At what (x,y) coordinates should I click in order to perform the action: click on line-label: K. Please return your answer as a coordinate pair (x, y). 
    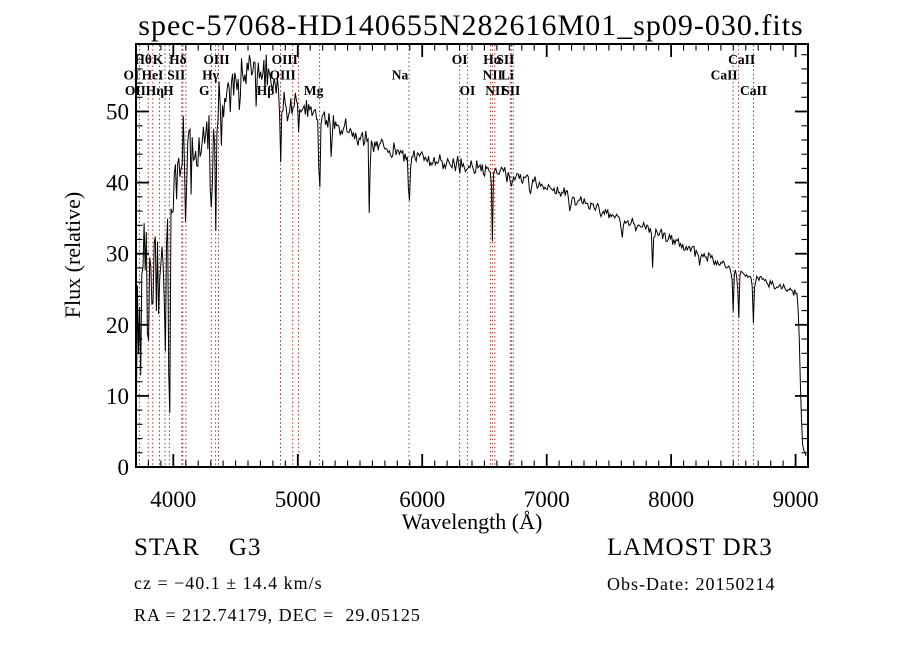
    Looking at the image, I should click on (158, 59).